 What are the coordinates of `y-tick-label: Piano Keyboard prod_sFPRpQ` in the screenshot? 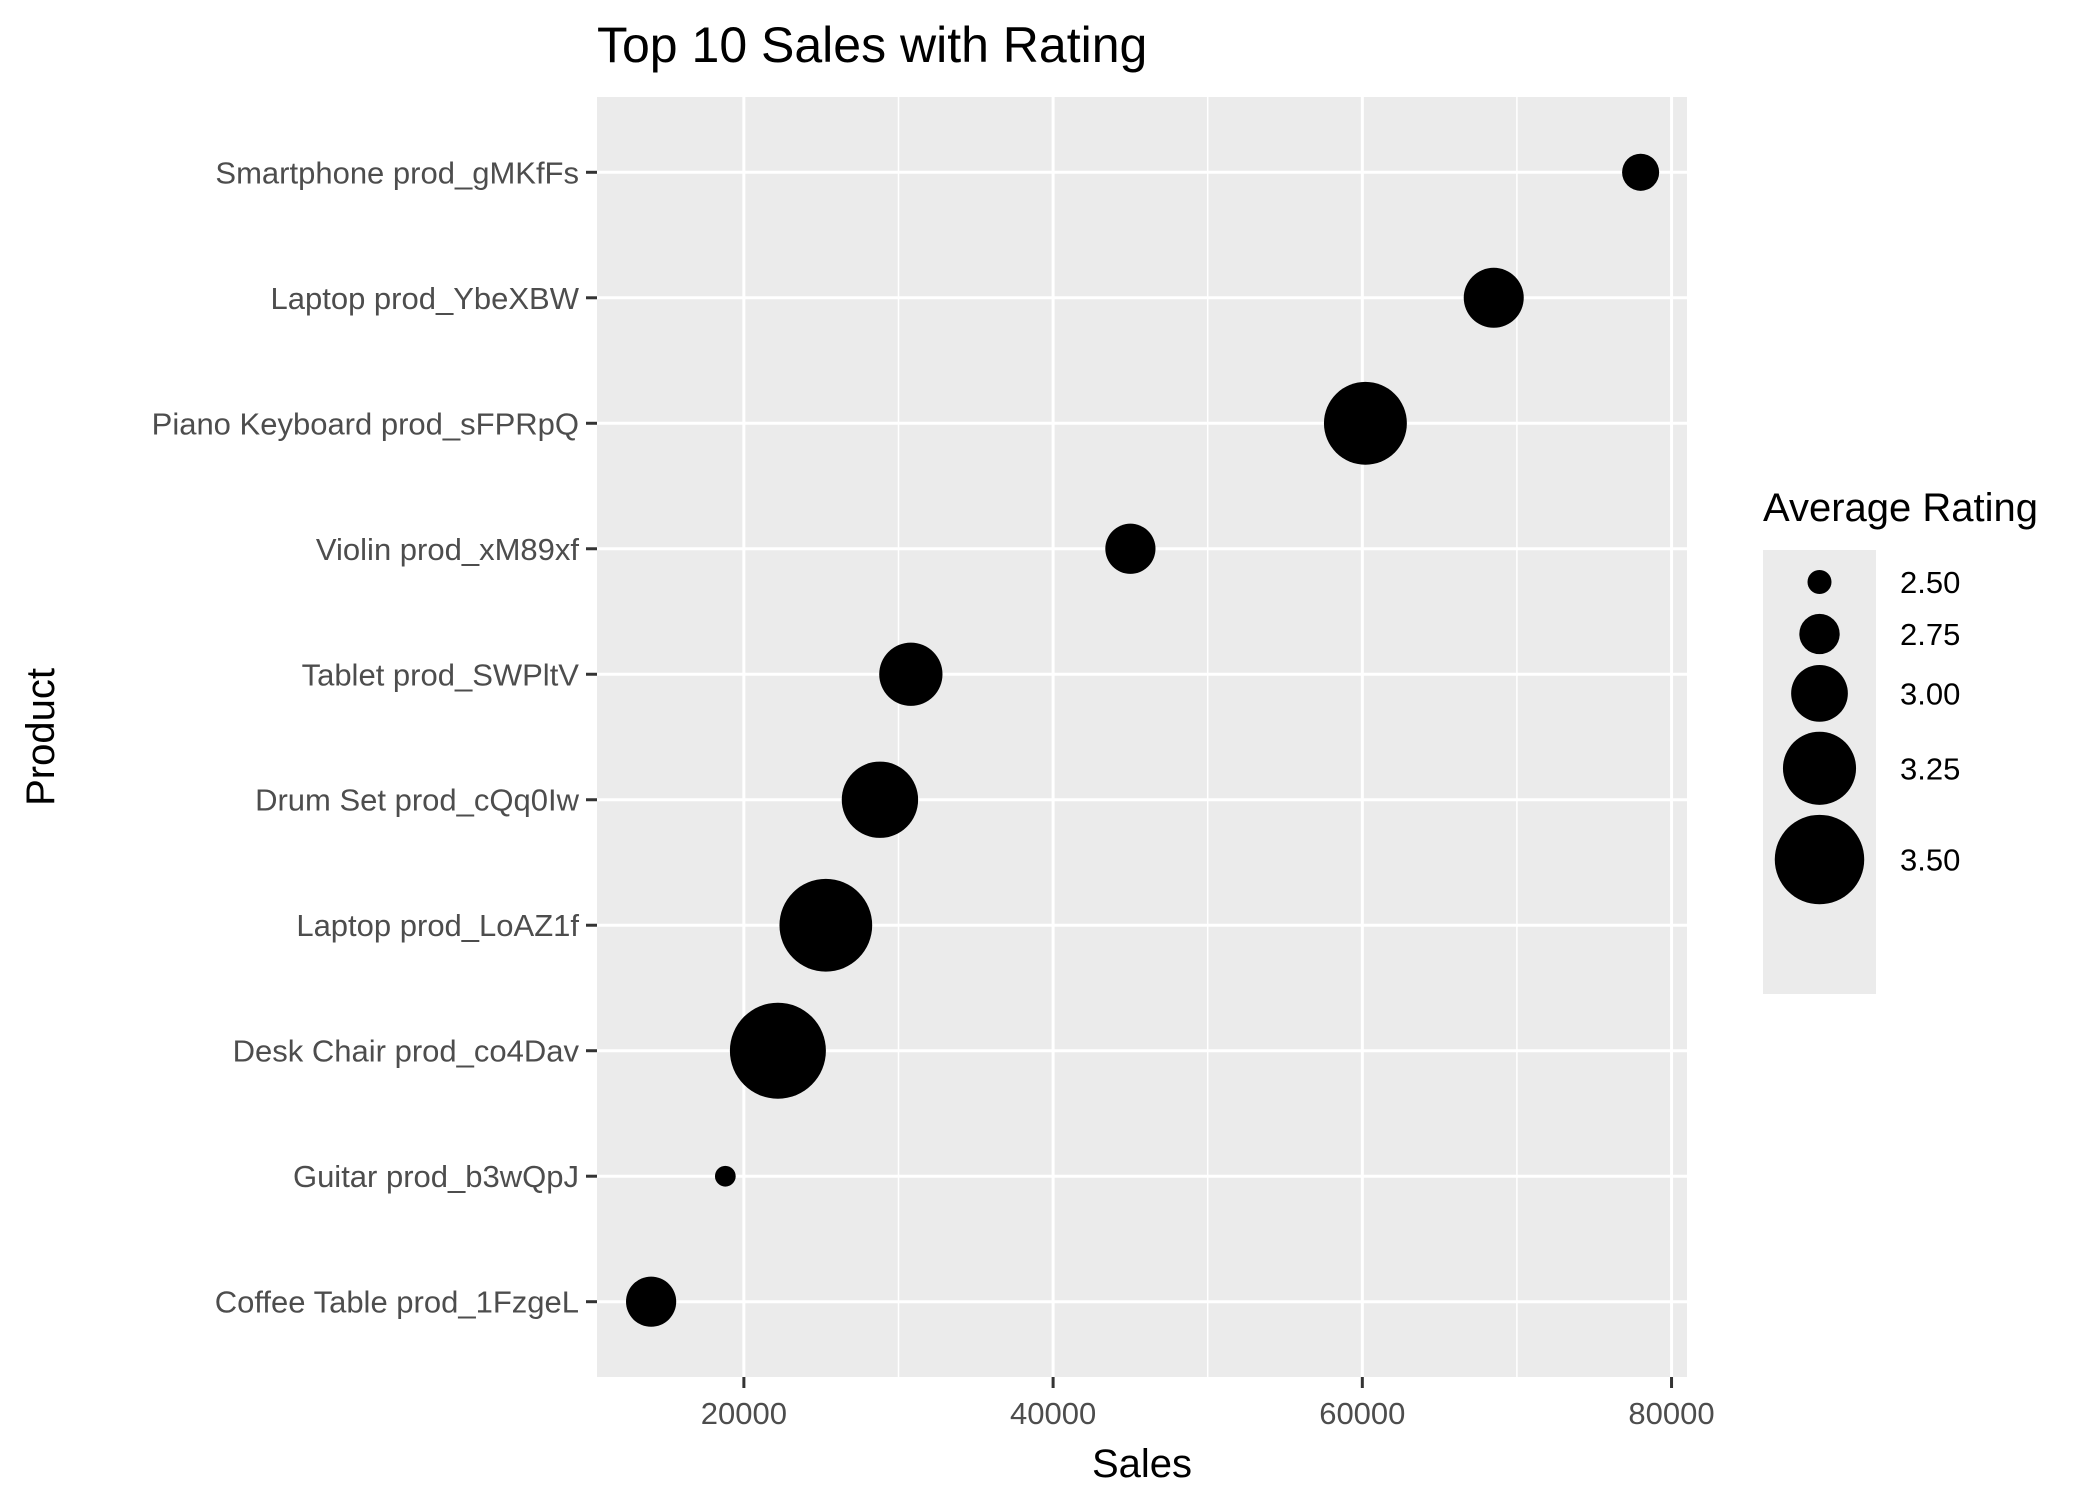 It's located at (365, 423).